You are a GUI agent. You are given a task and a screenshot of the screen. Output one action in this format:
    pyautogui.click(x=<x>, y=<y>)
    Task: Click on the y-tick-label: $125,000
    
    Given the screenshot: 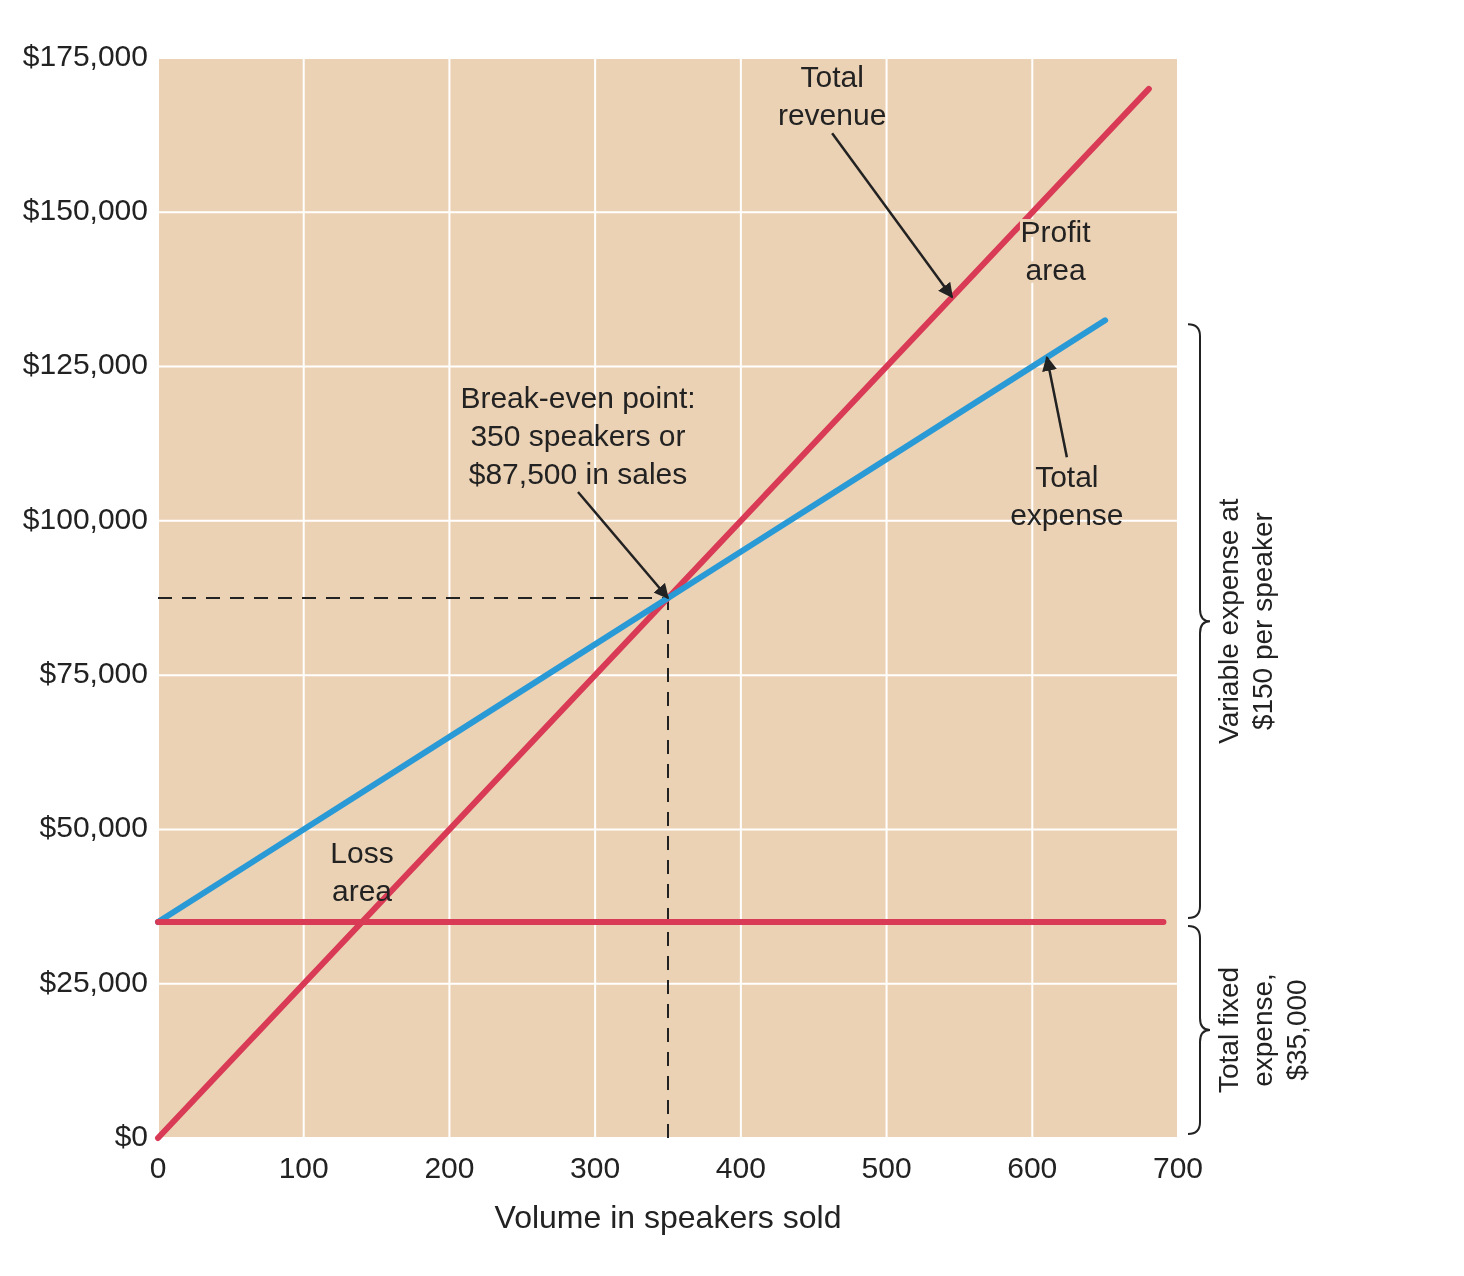 What is the action you would take?
    pyautogui.click(x=85, y=364)
    